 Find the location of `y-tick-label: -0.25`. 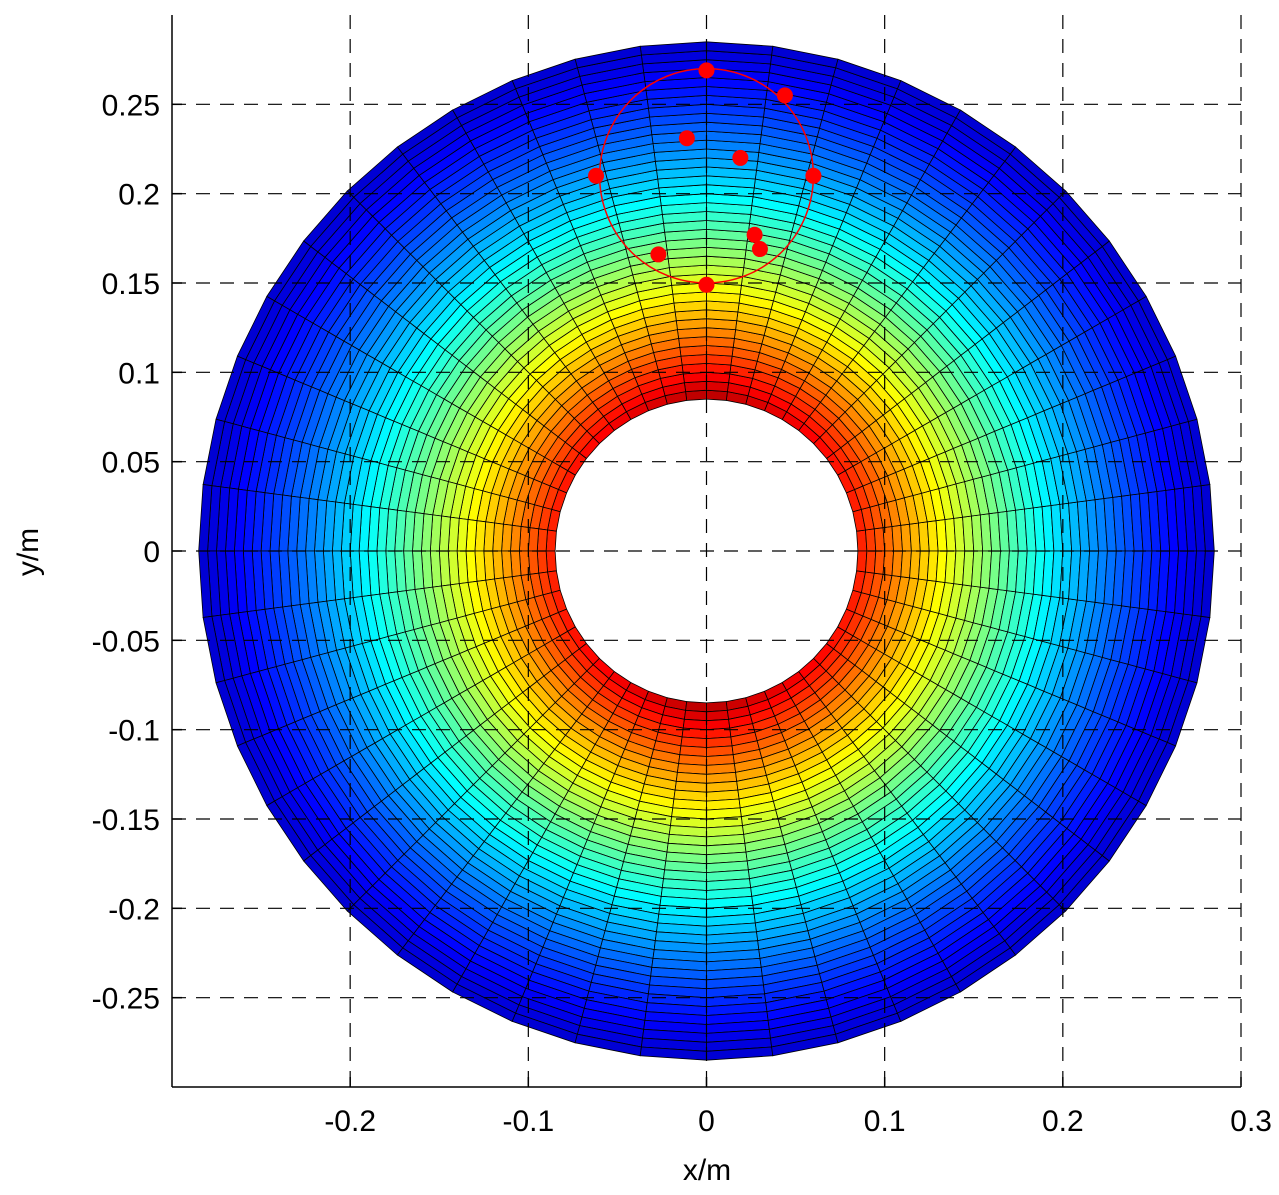

y-tick-label: -0.25 is located at coordinates (126, 999).